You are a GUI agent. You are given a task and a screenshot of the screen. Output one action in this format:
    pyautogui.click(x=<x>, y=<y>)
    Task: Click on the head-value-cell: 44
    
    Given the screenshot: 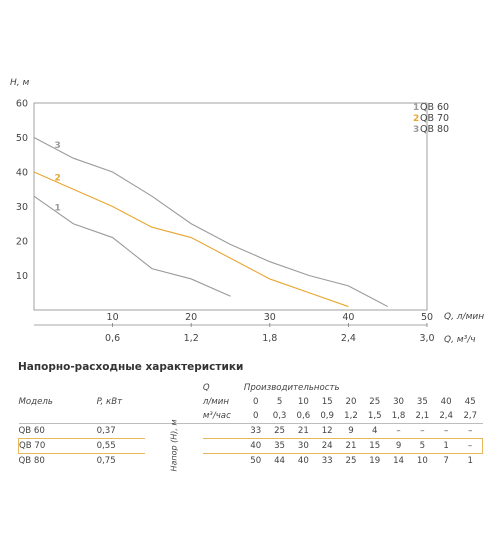 What is the action you would take?
    pyautogui.click(x=280, y=461)
    